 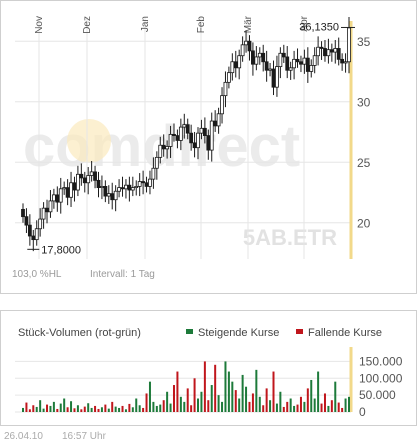 I want to click on x-tick-label: Feb, so click(x=201, y=25).